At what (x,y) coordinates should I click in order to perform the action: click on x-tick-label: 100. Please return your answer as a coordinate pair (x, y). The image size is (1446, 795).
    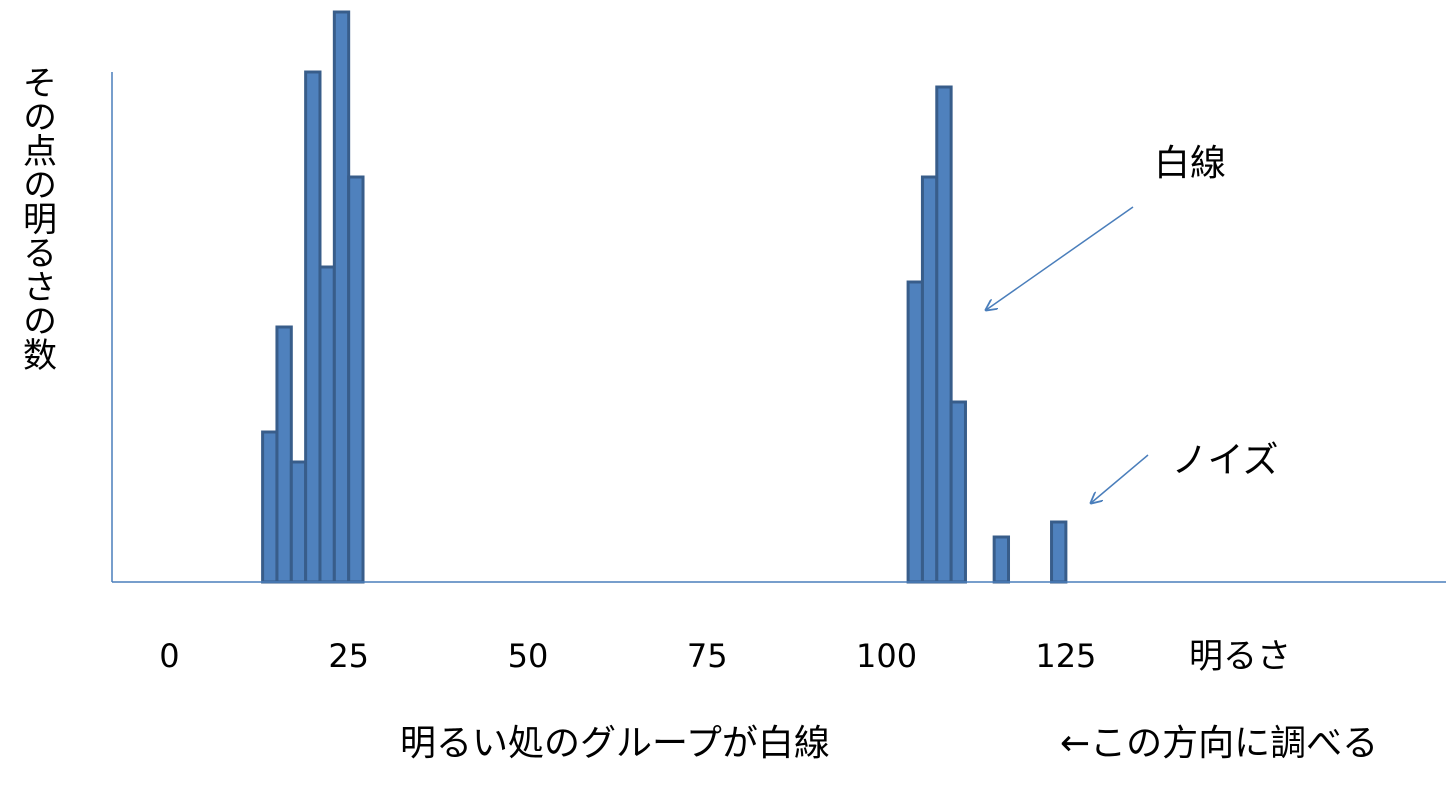
    Looking at the image, I should click on (886, 656).